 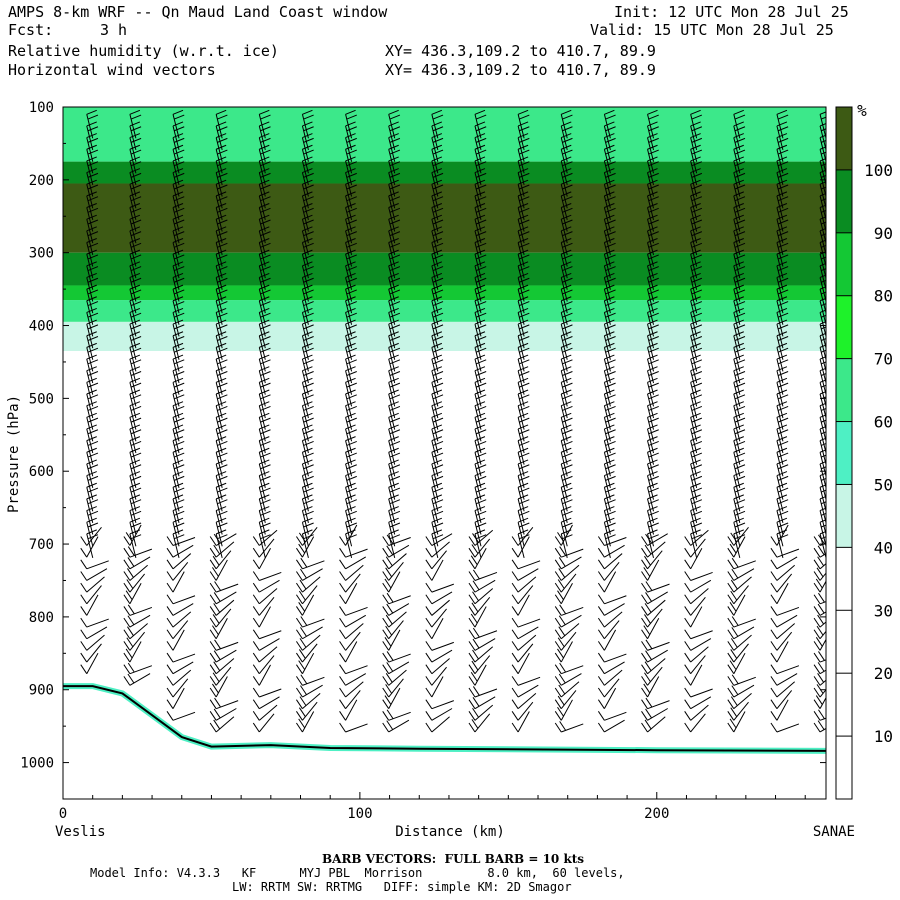 I want to click on colorbar-level-label: 90, so click(x=883, y=233).